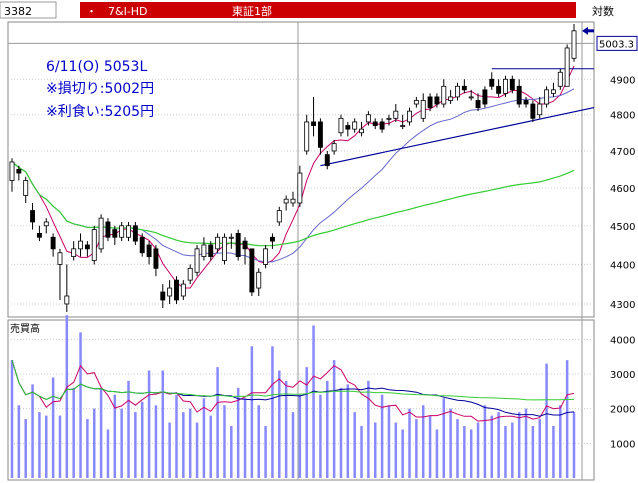 The height and width of the screenshot is (483, 638). Describe the element at coordinates (293, 380) in the screenshot. I see `volume-ma-long` at that location.